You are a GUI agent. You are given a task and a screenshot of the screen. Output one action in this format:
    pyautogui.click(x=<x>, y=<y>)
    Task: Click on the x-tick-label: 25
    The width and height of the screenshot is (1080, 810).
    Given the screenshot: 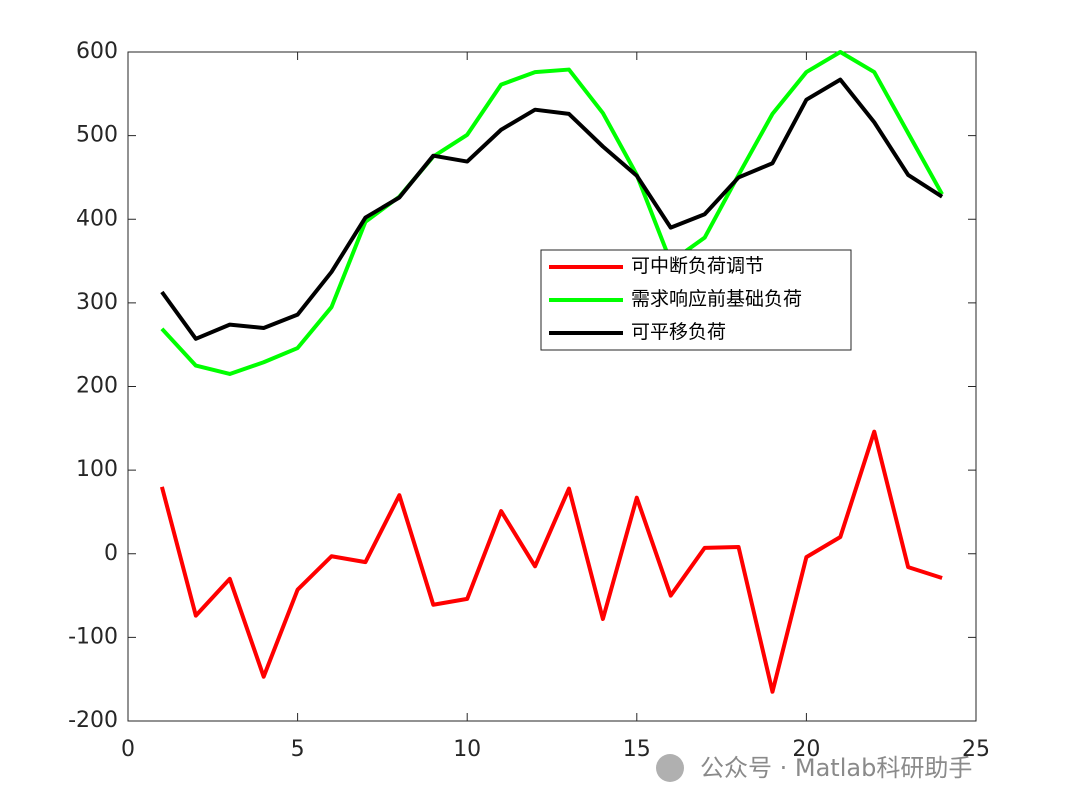 What is the action you would take?
    pyautogui.click(x=976, y=749)
    